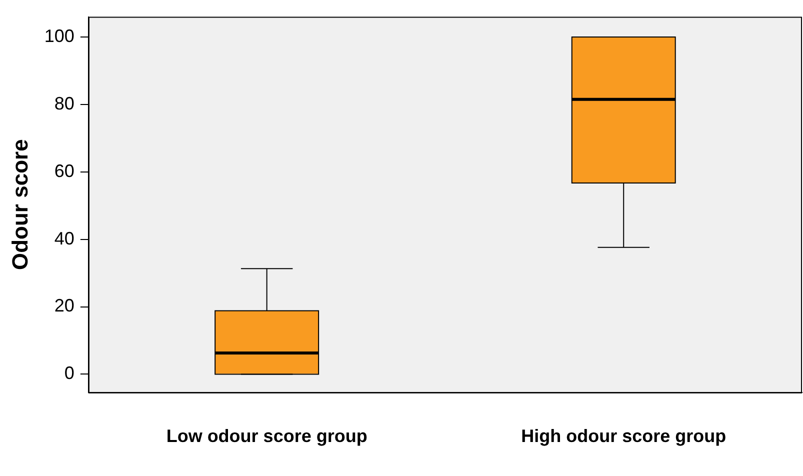 The height and width of the screenshot is (476, 803). What do you see at coordinates (64, 238) in the screenshot?
I see `y-tick-label: 40` at bounding box center [64, 238].